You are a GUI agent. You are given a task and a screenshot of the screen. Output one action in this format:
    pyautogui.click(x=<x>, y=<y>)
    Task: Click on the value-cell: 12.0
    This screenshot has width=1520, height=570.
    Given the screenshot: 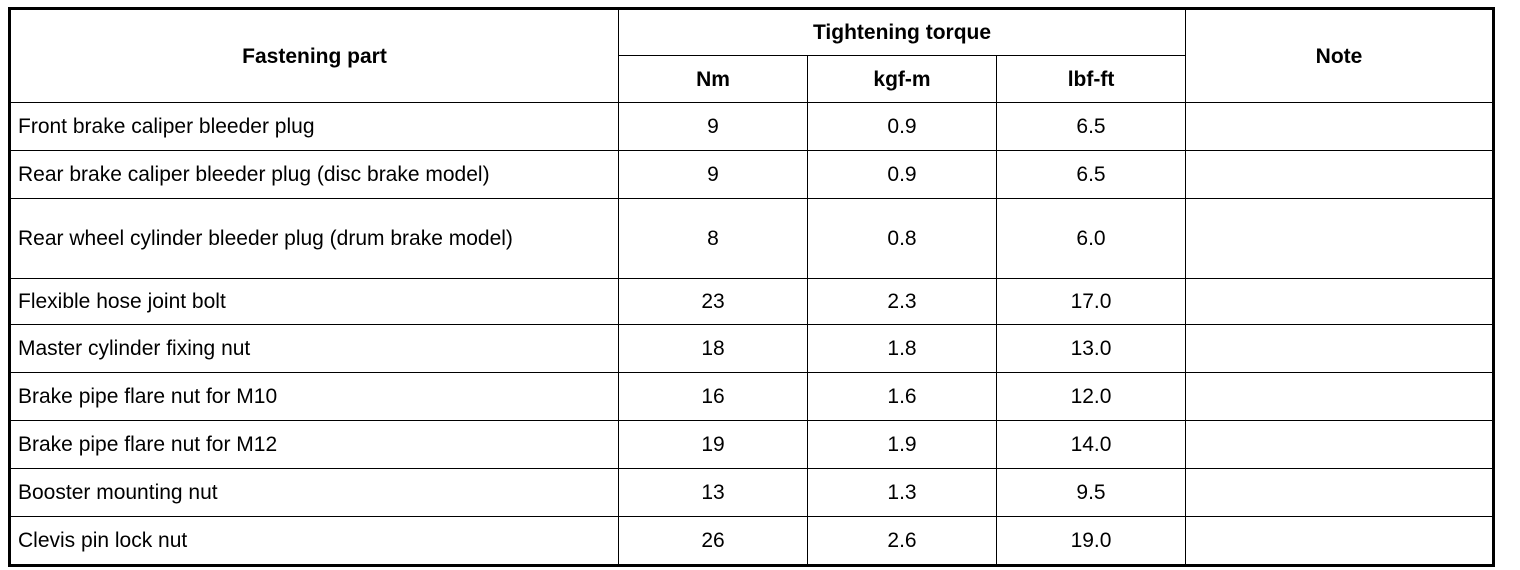 What is the action you would take?
    pyautogui.click(x=1091, y=396)
    